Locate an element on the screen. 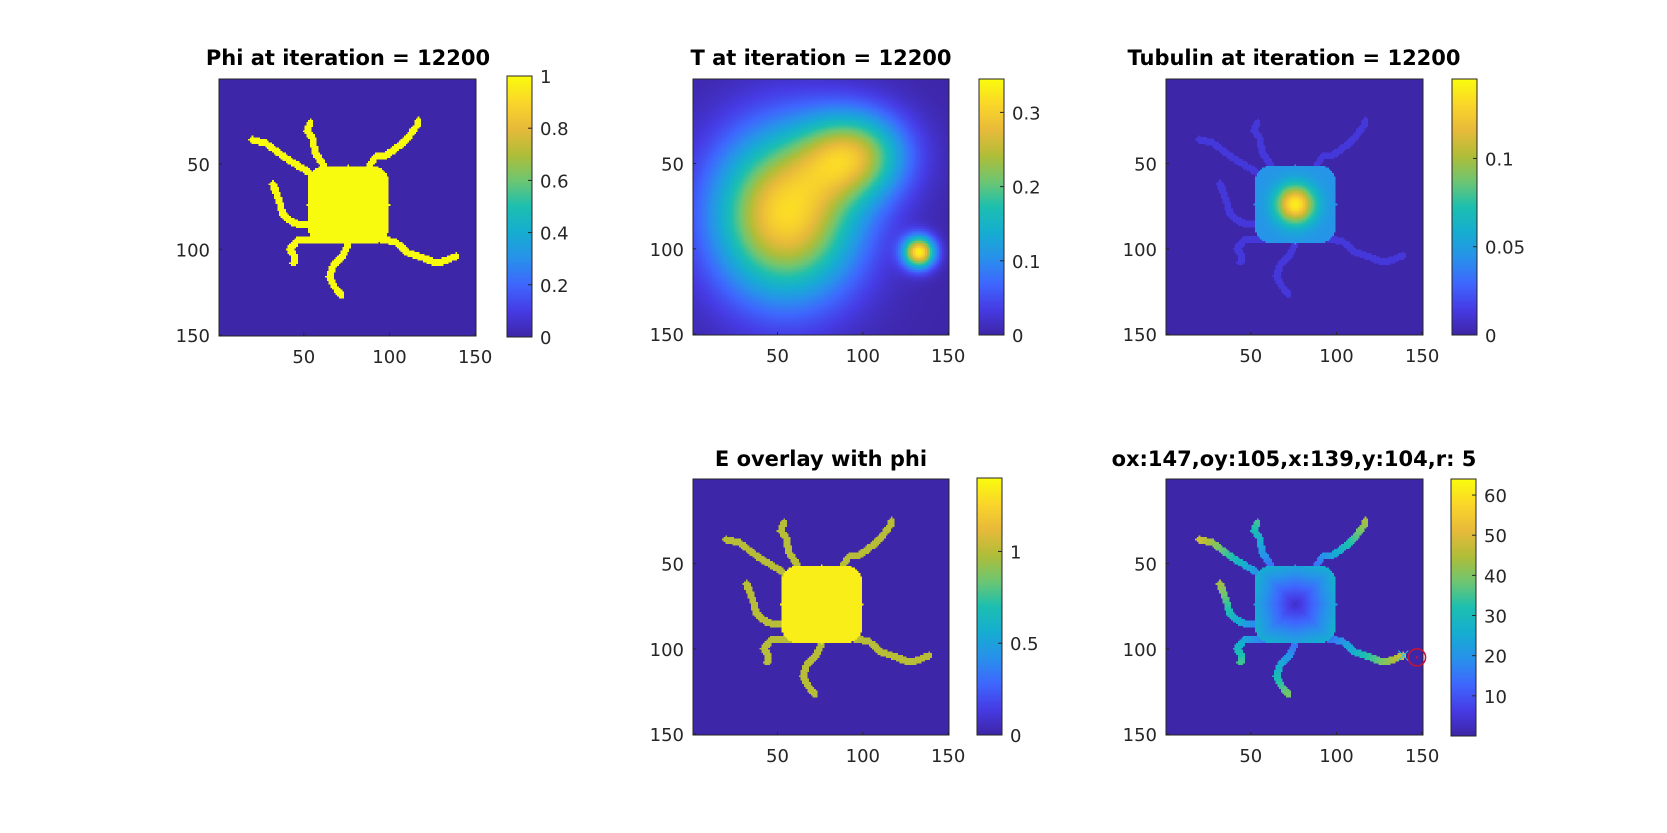  panel-distance-title: ox:147,oy:105,x:139,y:104,r: 5 is located at coordinates (1294, 459).